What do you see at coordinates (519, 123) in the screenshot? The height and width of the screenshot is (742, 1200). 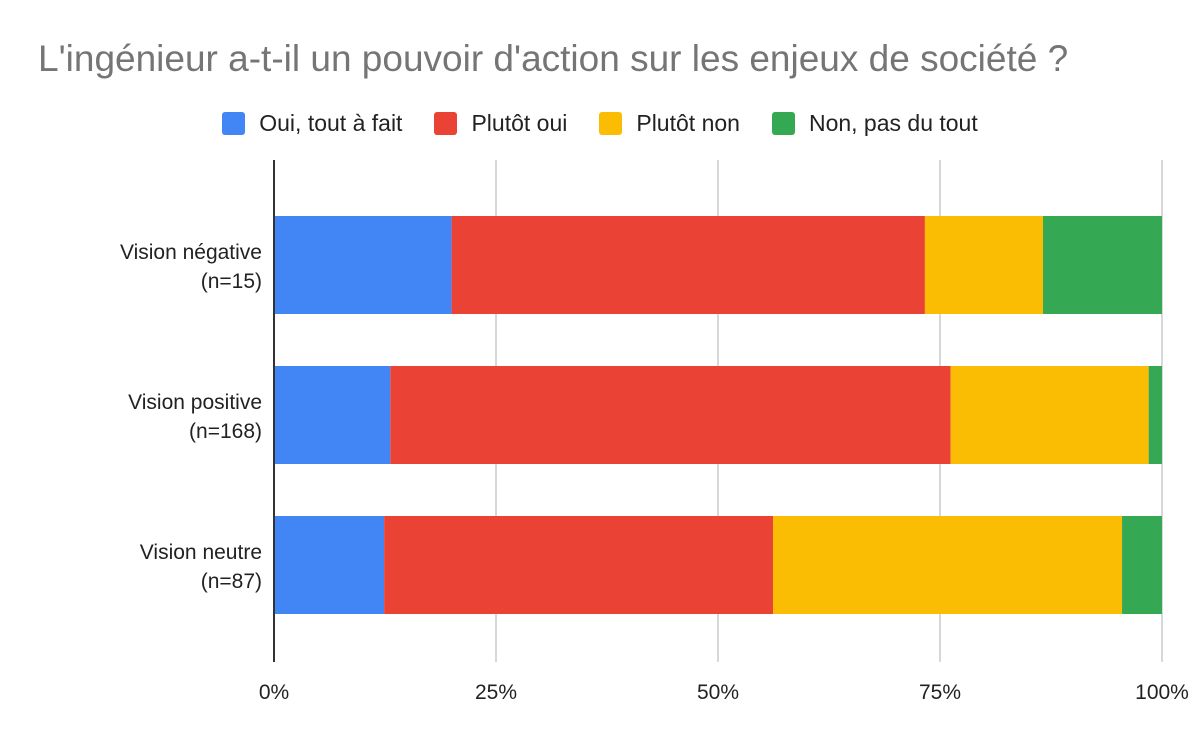 I see `legend-label: Plutôt oui` at bounding box center [519, 123].